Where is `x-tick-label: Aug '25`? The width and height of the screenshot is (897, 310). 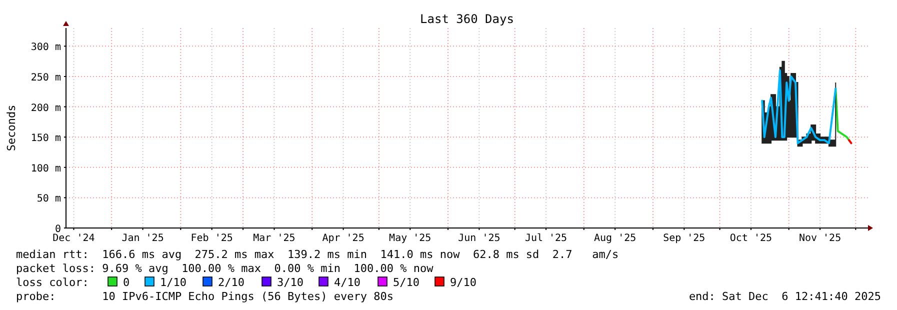
x-tick-label: Aug '25 is located at coordinates (615, 238).